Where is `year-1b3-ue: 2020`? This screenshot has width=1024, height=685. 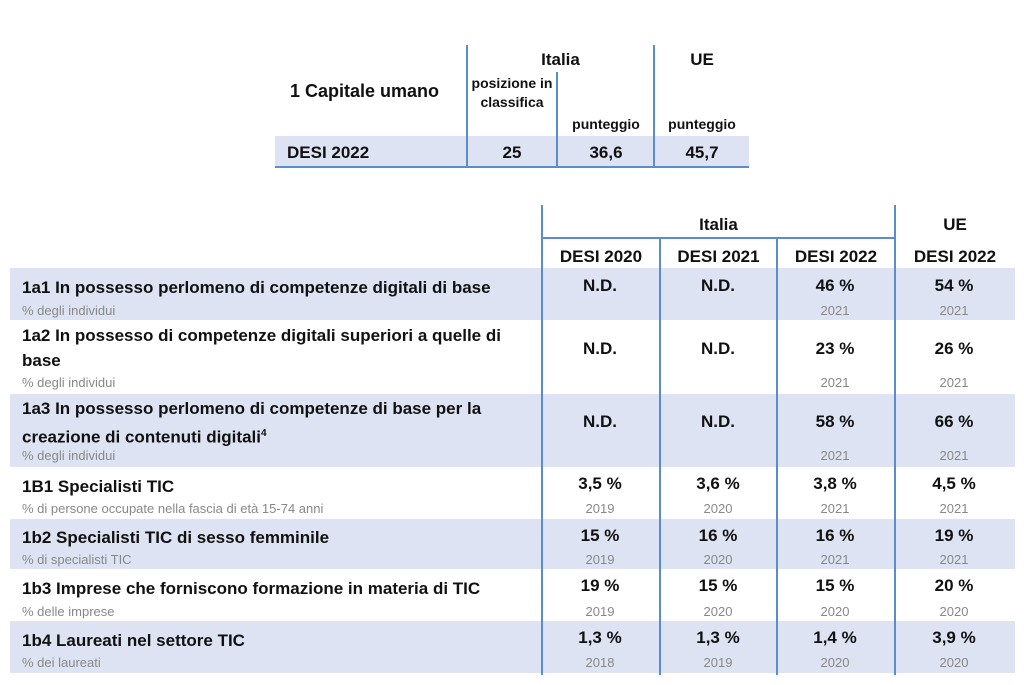
year-1b3-ue: 2020 is located at coordinates (954, 611).